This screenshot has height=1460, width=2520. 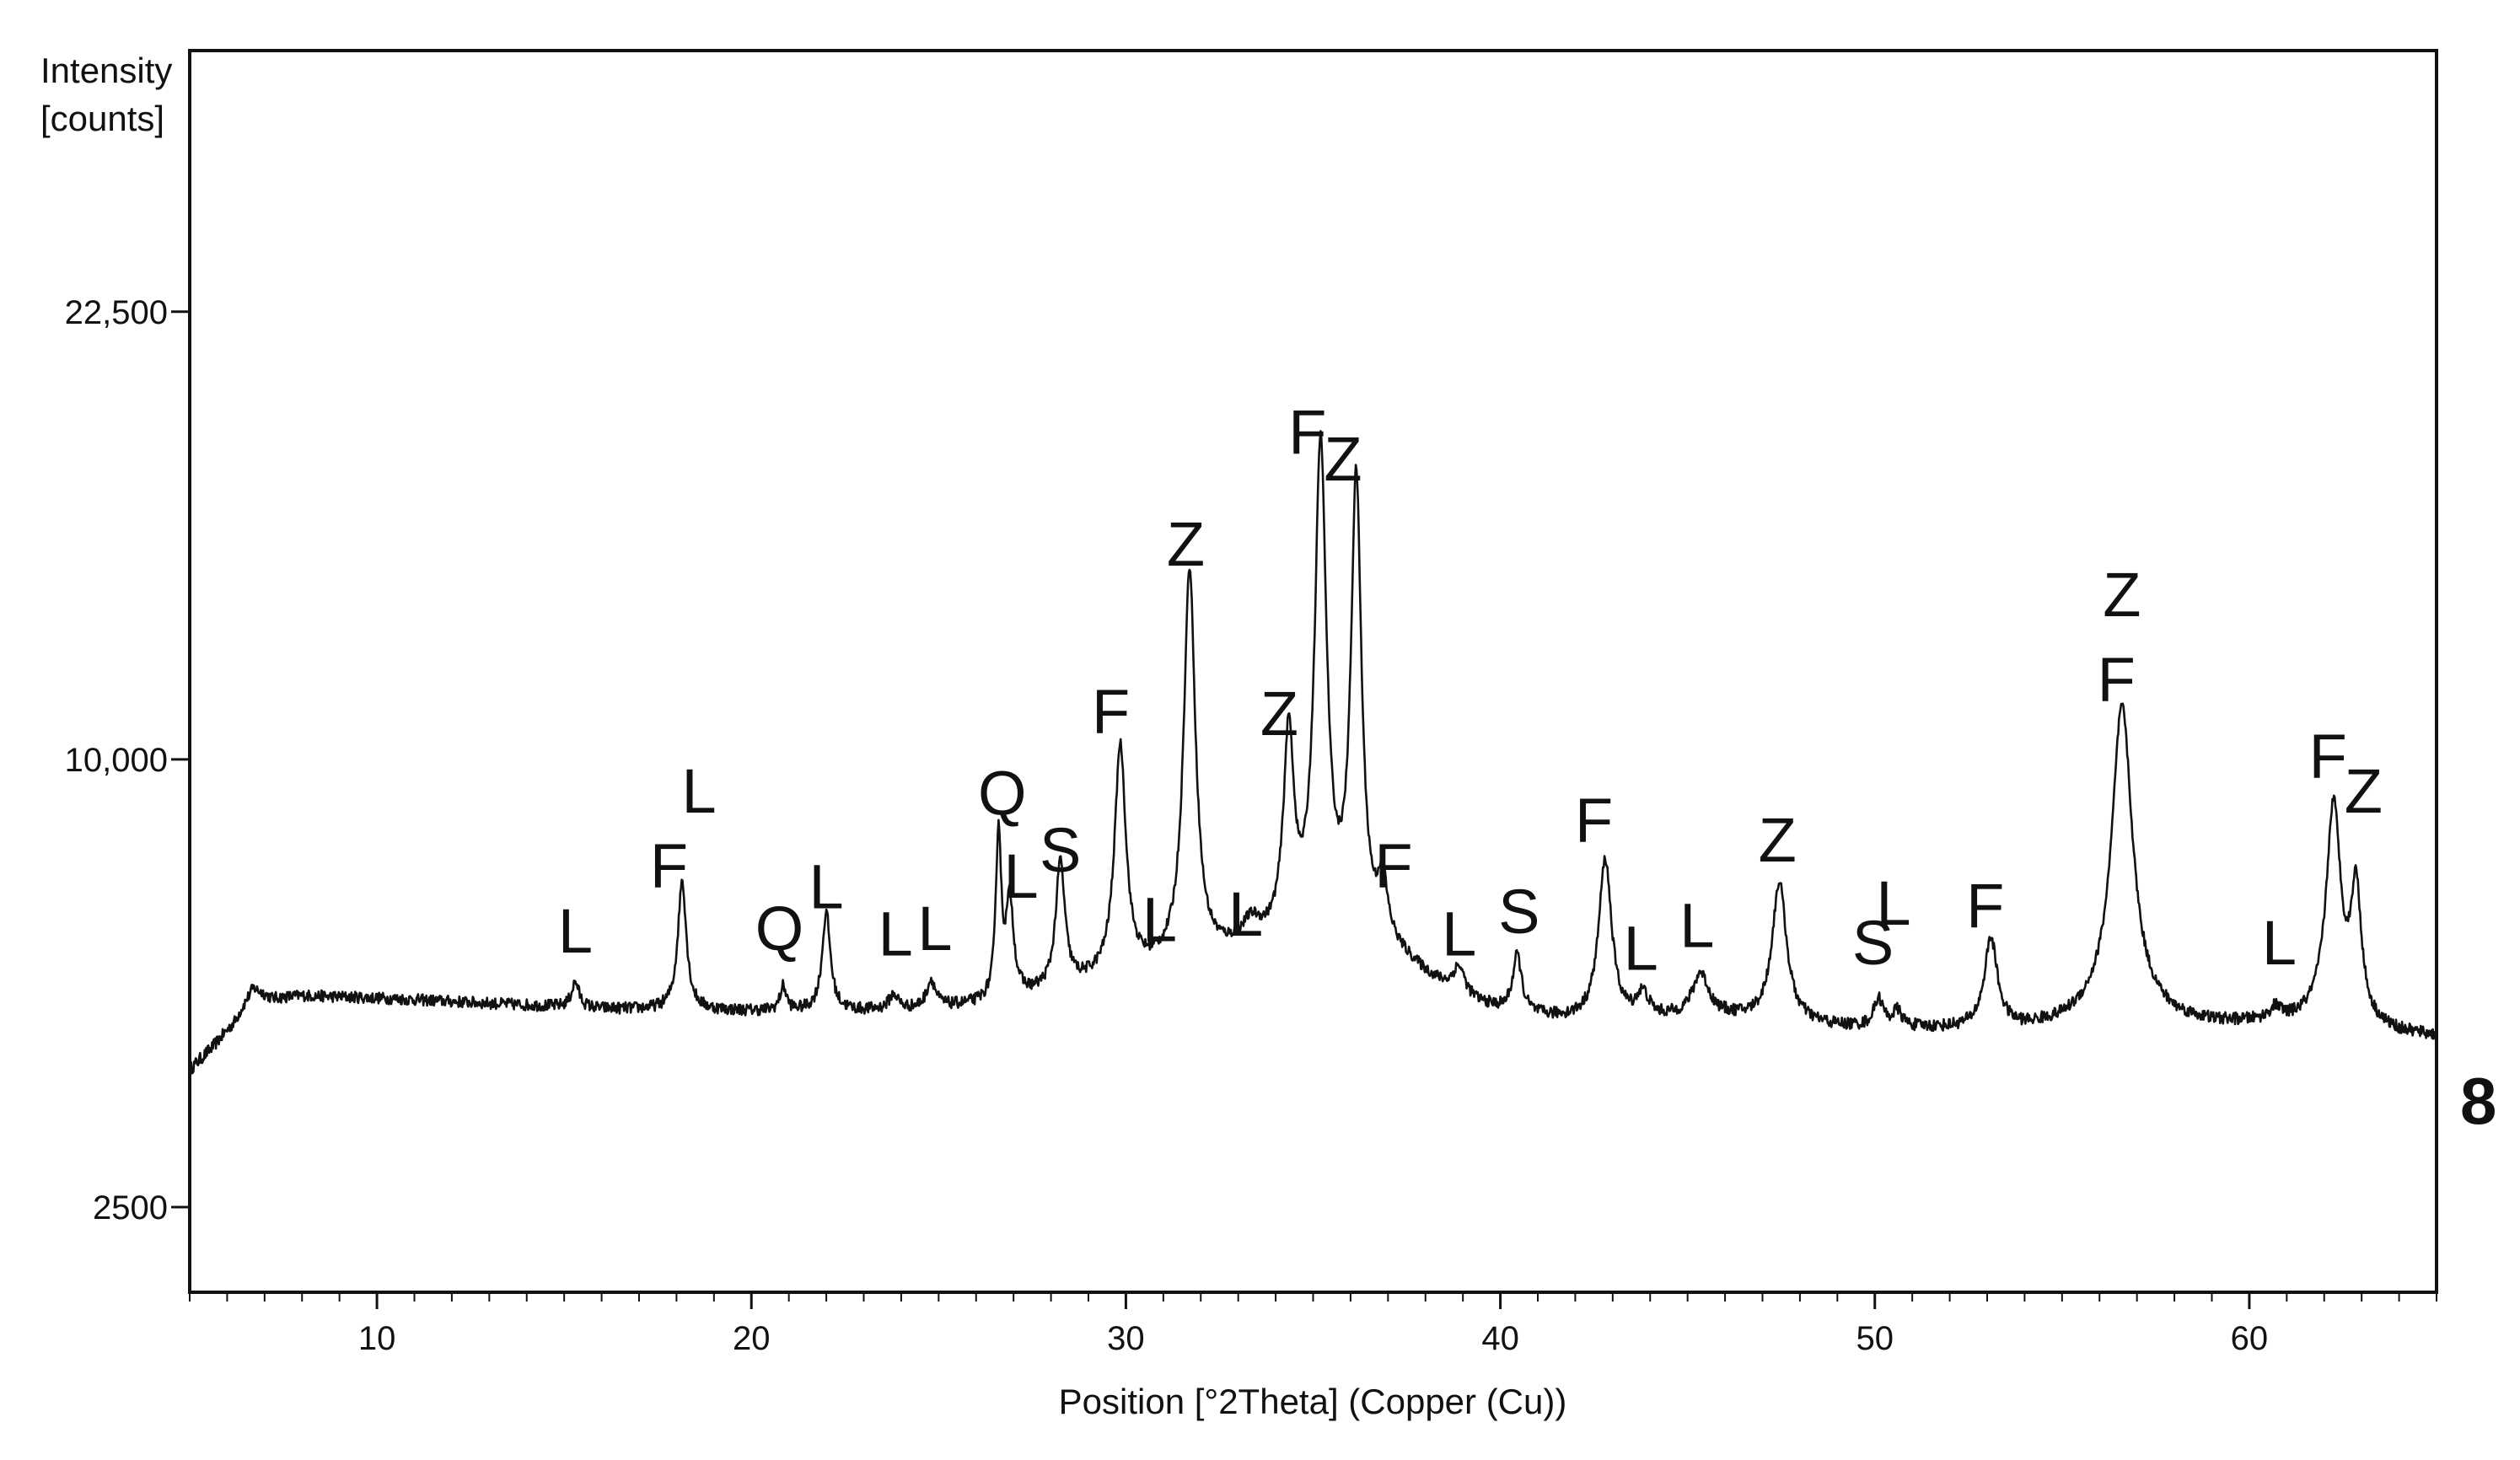 What do you see at coordinates (1313, 1401) in the screenshot?
I see `x-axis-label: Position [°2Theta] (Copper (Cu))` at bounding box center [1313, 1401].